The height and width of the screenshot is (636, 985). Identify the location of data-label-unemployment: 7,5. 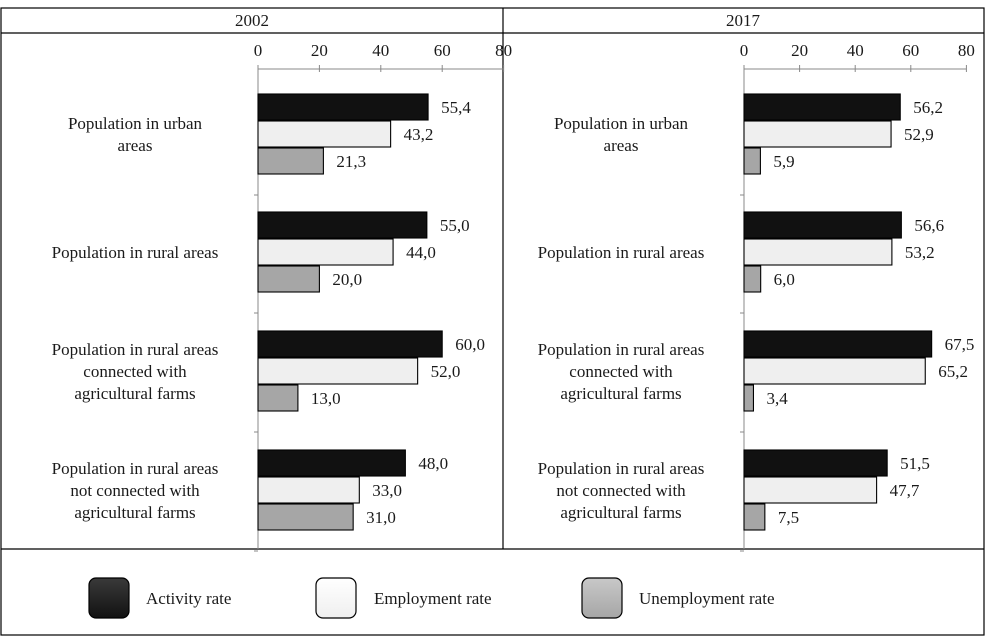
(788, 517).